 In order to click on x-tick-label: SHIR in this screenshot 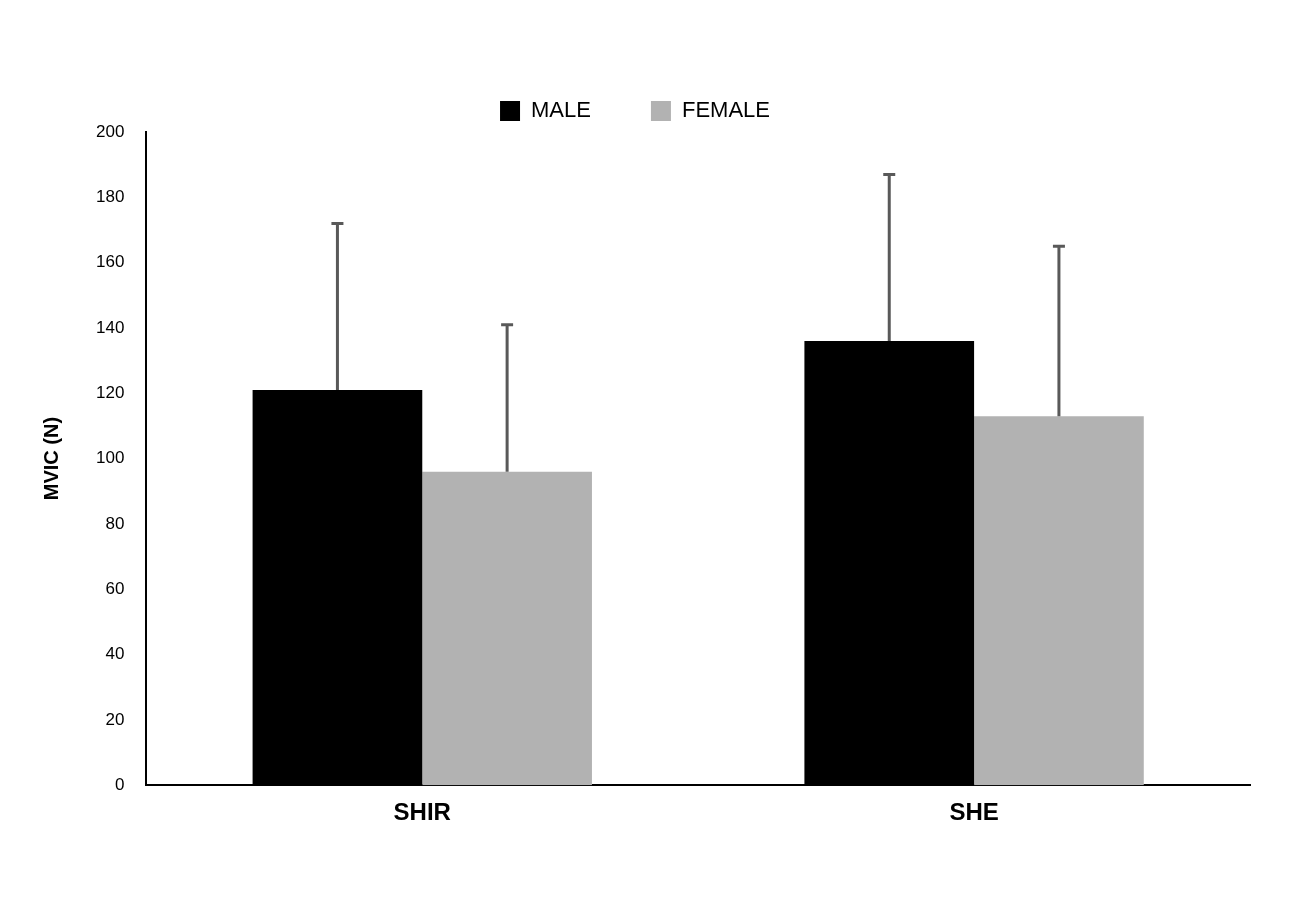, I will do `click(422, 812)`.